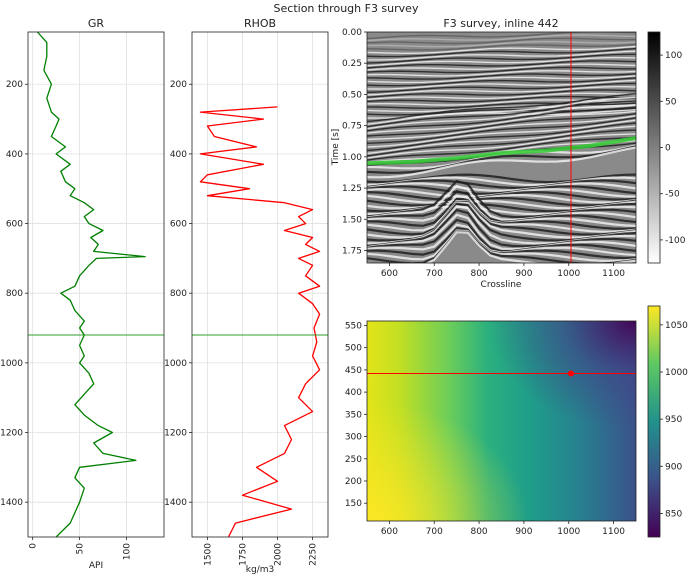 Image resolution: width=693 pixels, height=579 pixels. I want to click on colorbar-tick-label: 1000, so click(676, 373).